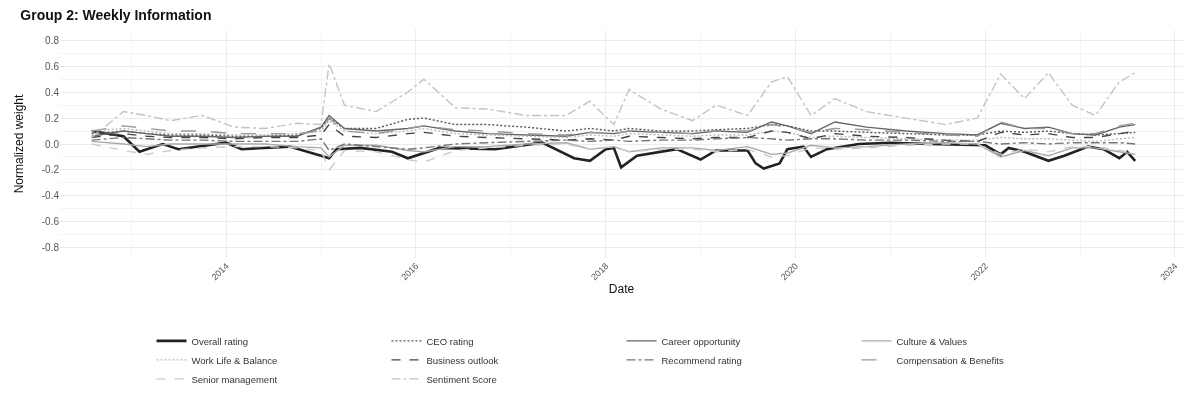  Describe the element at coordinates (701, 360) in the screenshot. I see `legend-label: Recommend rating` at that location.